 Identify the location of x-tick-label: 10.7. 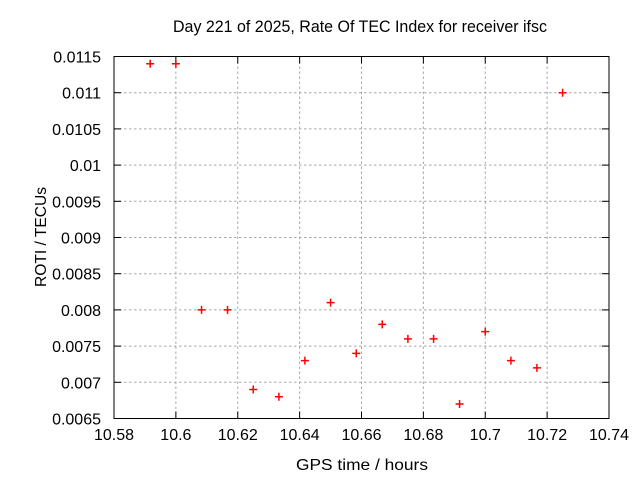
(485, 435).